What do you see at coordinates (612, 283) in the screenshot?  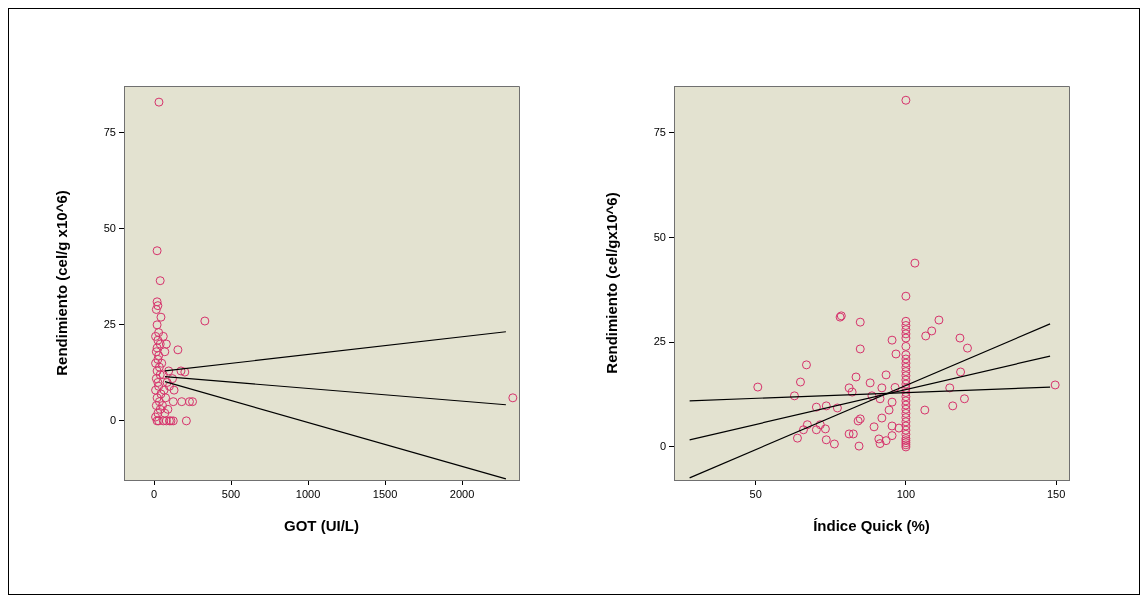 I see `y-axis-title: Rendimiento (cel/gx10^6)` at bounding box center [612, 283].